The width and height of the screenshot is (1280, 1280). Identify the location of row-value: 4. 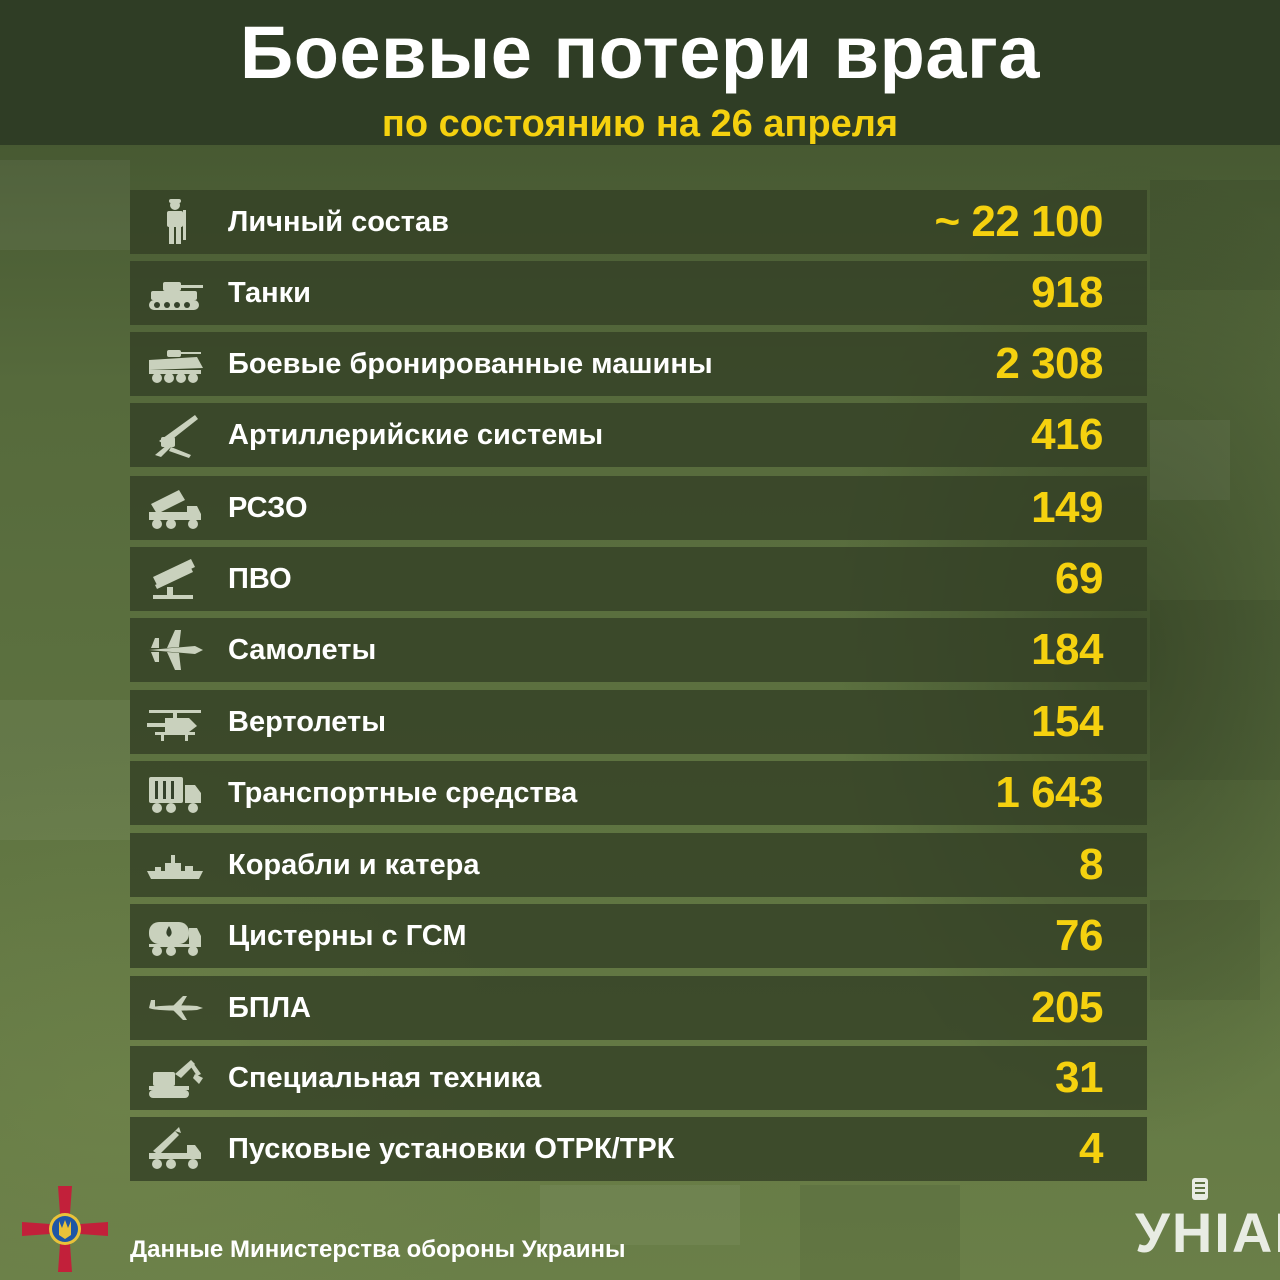
(1091, 1148).